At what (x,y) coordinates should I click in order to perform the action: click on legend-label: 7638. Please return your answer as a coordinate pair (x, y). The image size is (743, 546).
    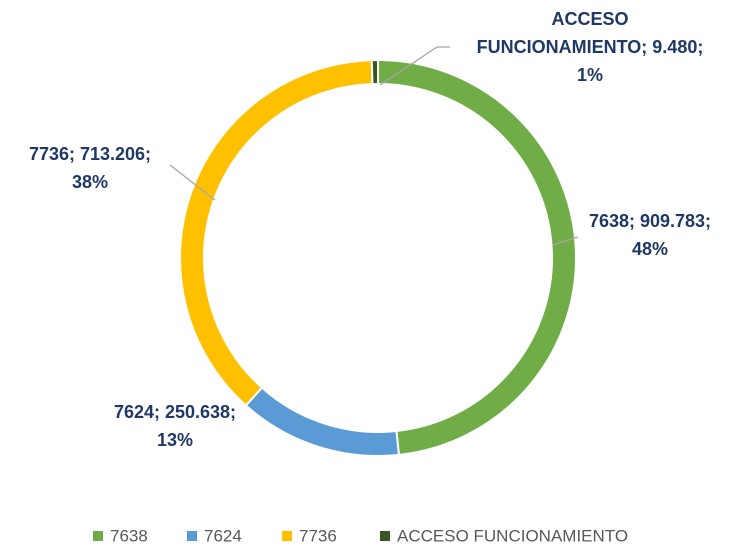
    Looking at the image, I should click on (129, 535).